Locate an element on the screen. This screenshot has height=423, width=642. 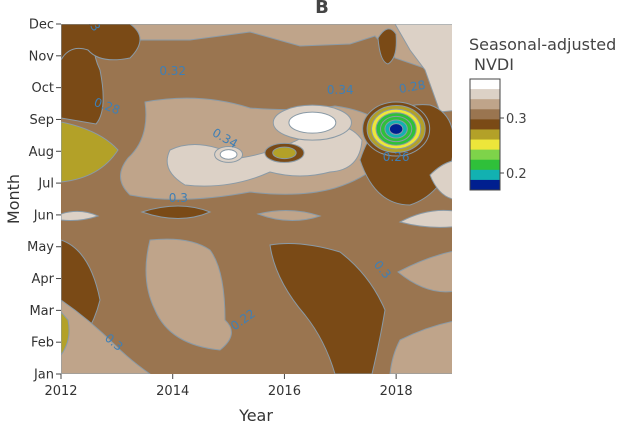
colorbar-title-line1: Seasonal-adjusted is located at coordinates (542, 44).